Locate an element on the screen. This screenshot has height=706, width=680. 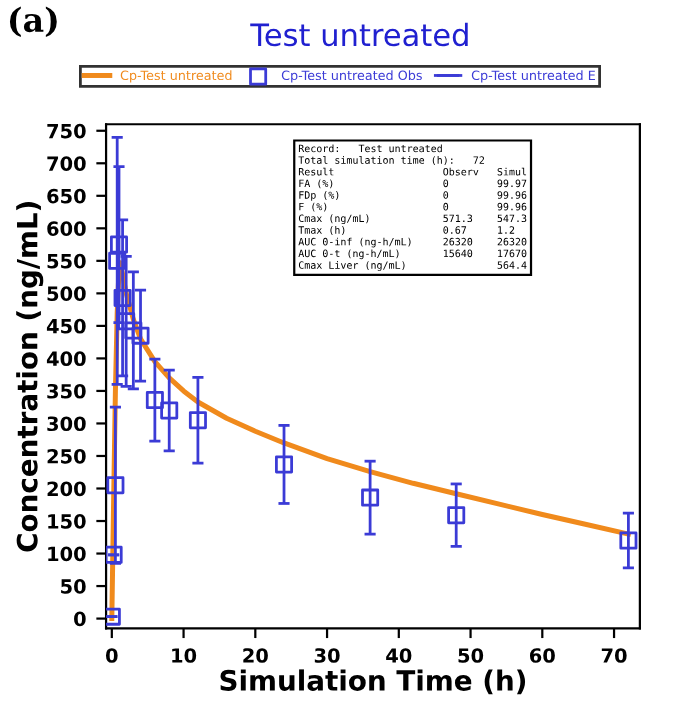
y-tick-label: 700 is located at coordinates (66, 163).